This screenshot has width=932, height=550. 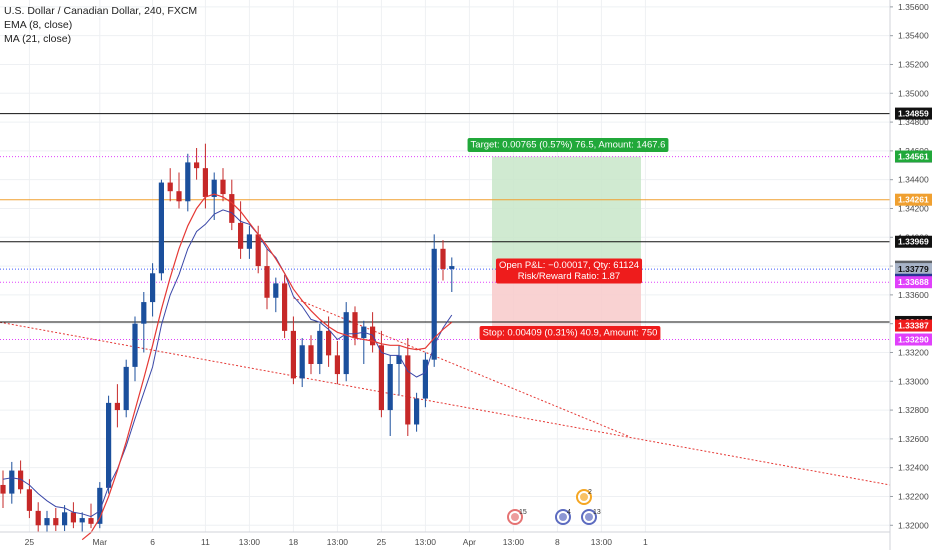 What do you see at coordinates (913, 180) in the screenshot?
I see `price-tick-label: 1.34400` at bounding box center [913, 180].